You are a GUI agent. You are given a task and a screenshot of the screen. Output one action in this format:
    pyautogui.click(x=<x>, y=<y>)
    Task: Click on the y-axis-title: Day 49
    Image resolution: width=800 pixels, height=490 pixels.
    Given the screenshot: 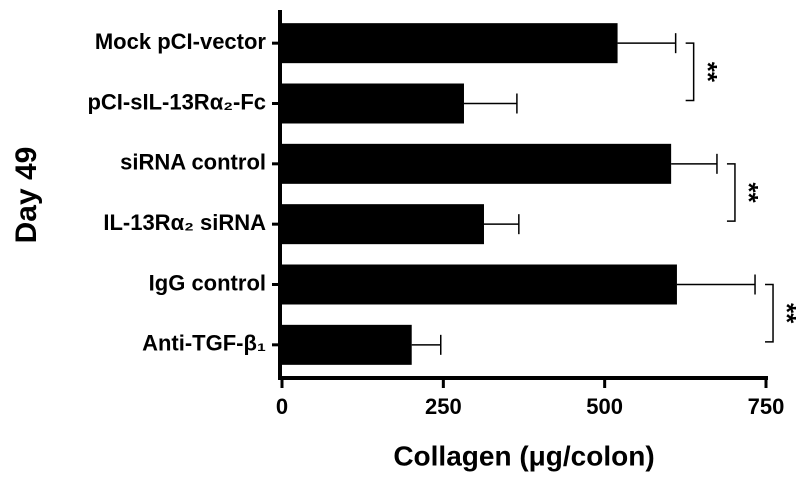 What is the action you would take?
    pyautogui.click(x=26, y=195)
    